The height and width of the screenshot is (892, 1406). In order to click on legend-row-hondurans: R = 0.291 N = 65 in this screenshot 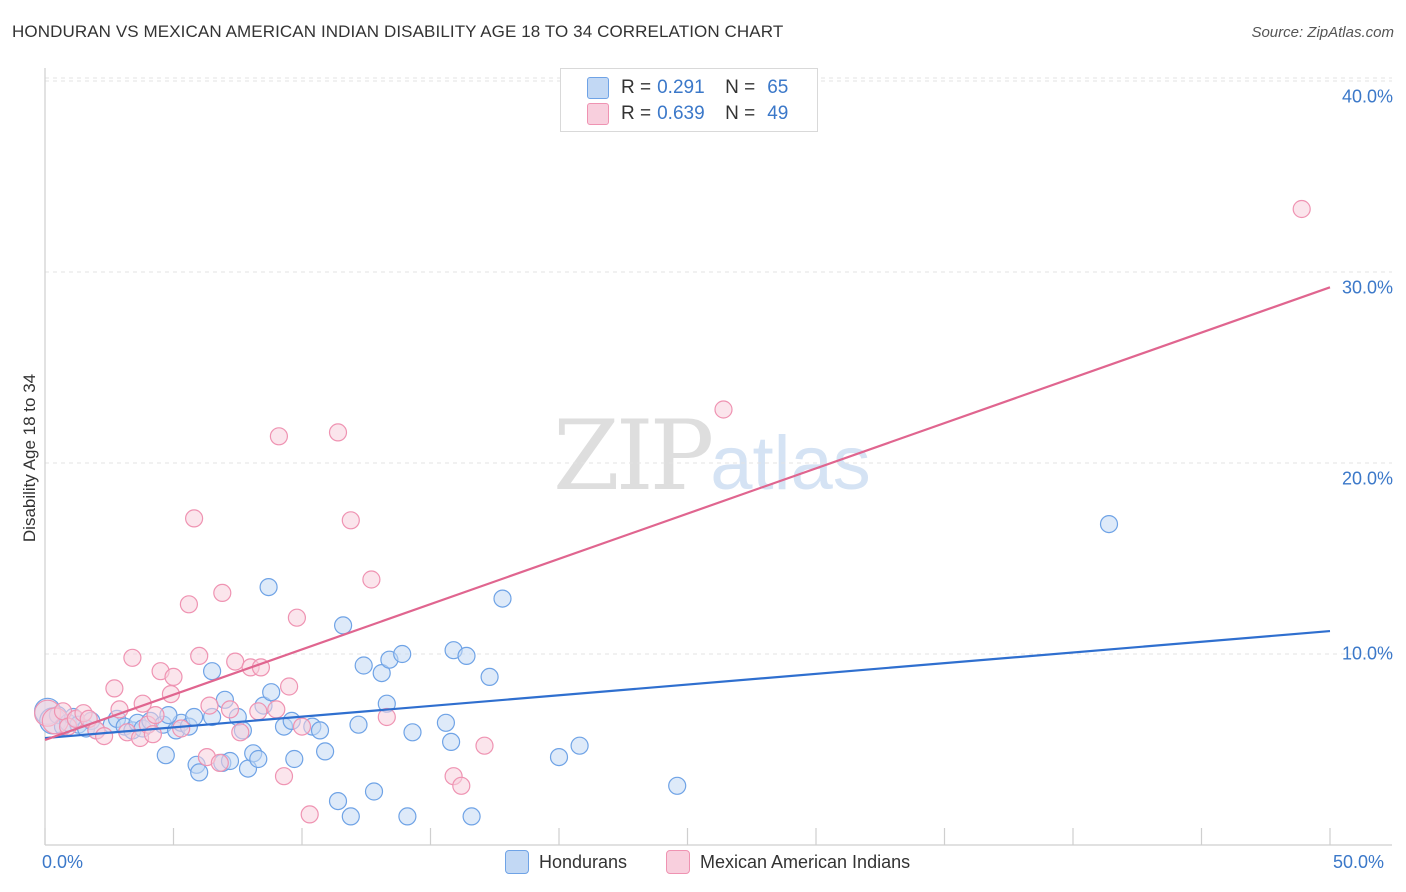, I will do `click(687, 88)`.